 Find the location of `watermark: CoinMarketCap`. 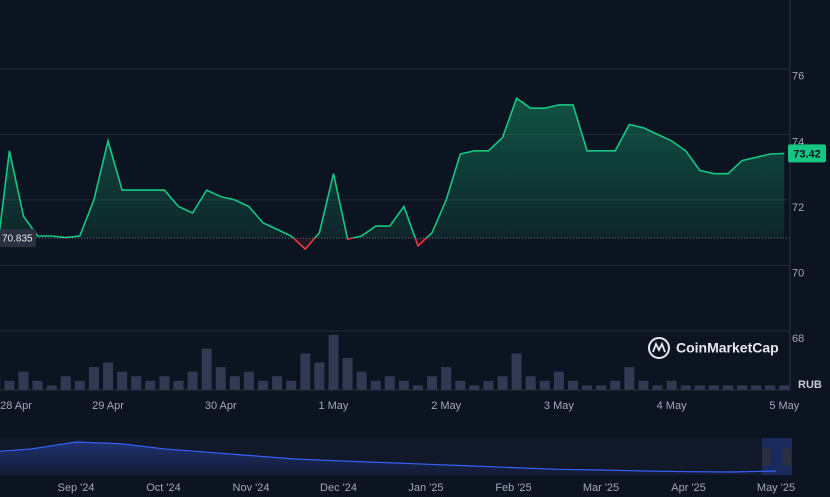

watermark: CoinMarketCap is located at coordinates (713, 348).